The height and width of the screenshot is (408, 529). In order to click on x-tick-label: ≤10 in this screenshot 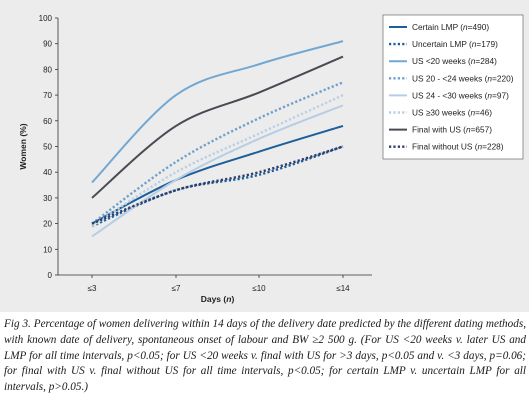, I will do `click(259, 288)`.